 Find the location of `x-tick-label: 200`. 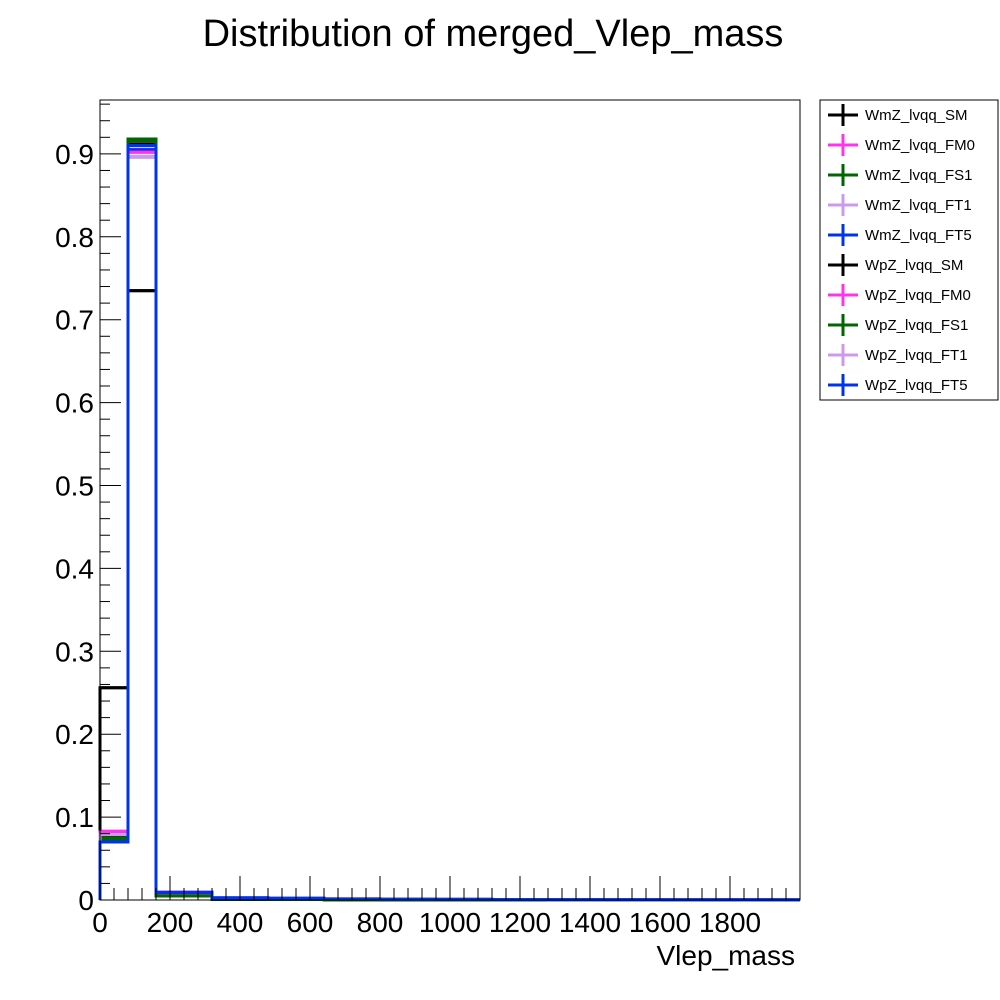

x-tick-label: 200 is located at coordinates (170, 922).